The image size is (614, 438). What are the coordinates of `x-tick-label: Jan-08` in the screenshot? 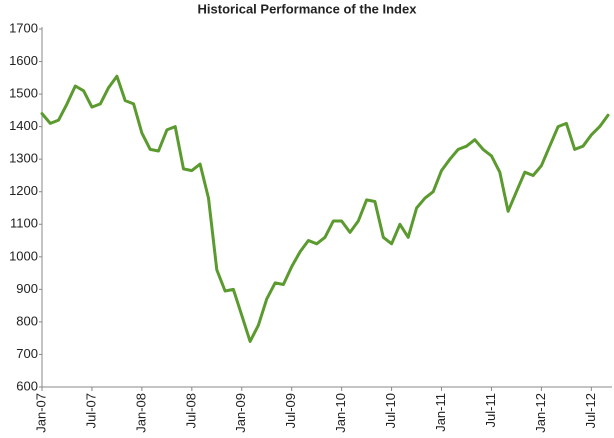 It's located at (140, 413).